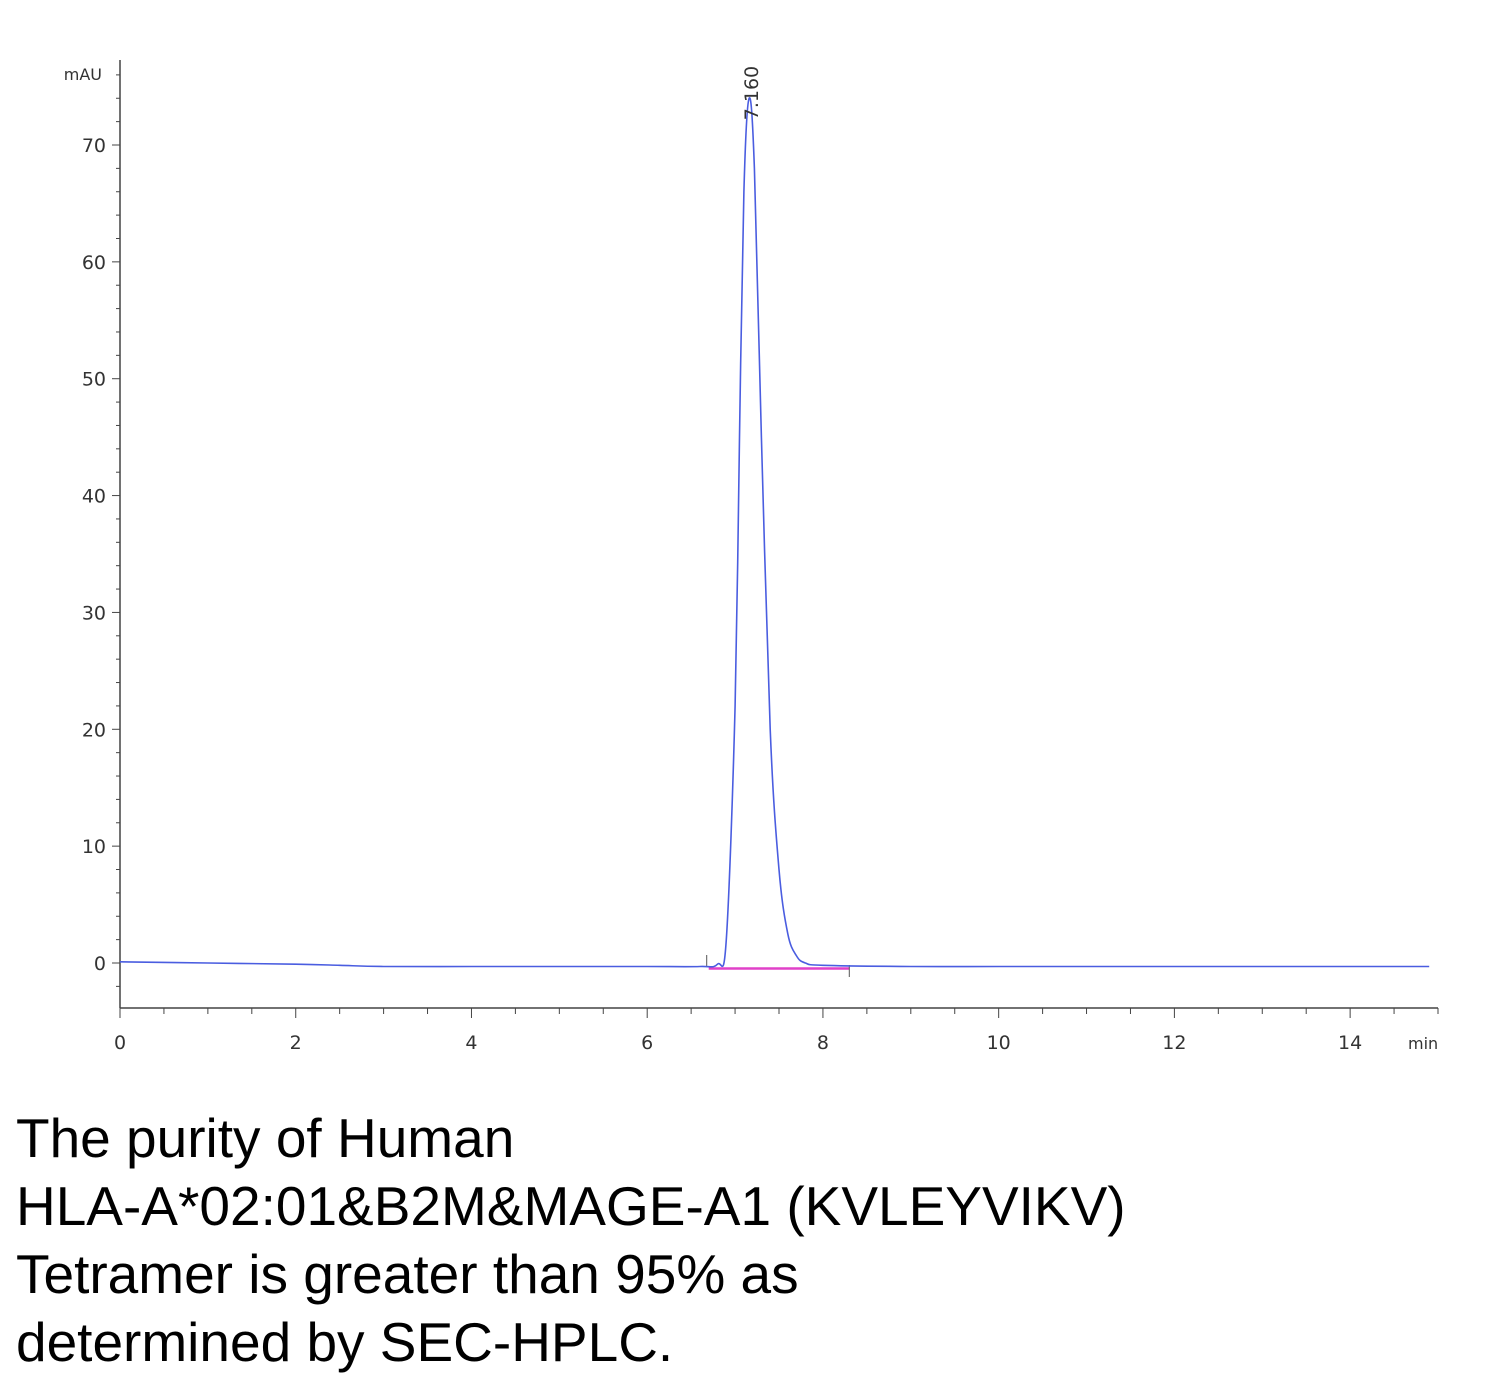 This screenshot has height=1384, width=1500. What do you see at coordinates (1350, 1043) in the screenshot?
I see `x-tick-label: 14` at bounding box center [1350, 1043].